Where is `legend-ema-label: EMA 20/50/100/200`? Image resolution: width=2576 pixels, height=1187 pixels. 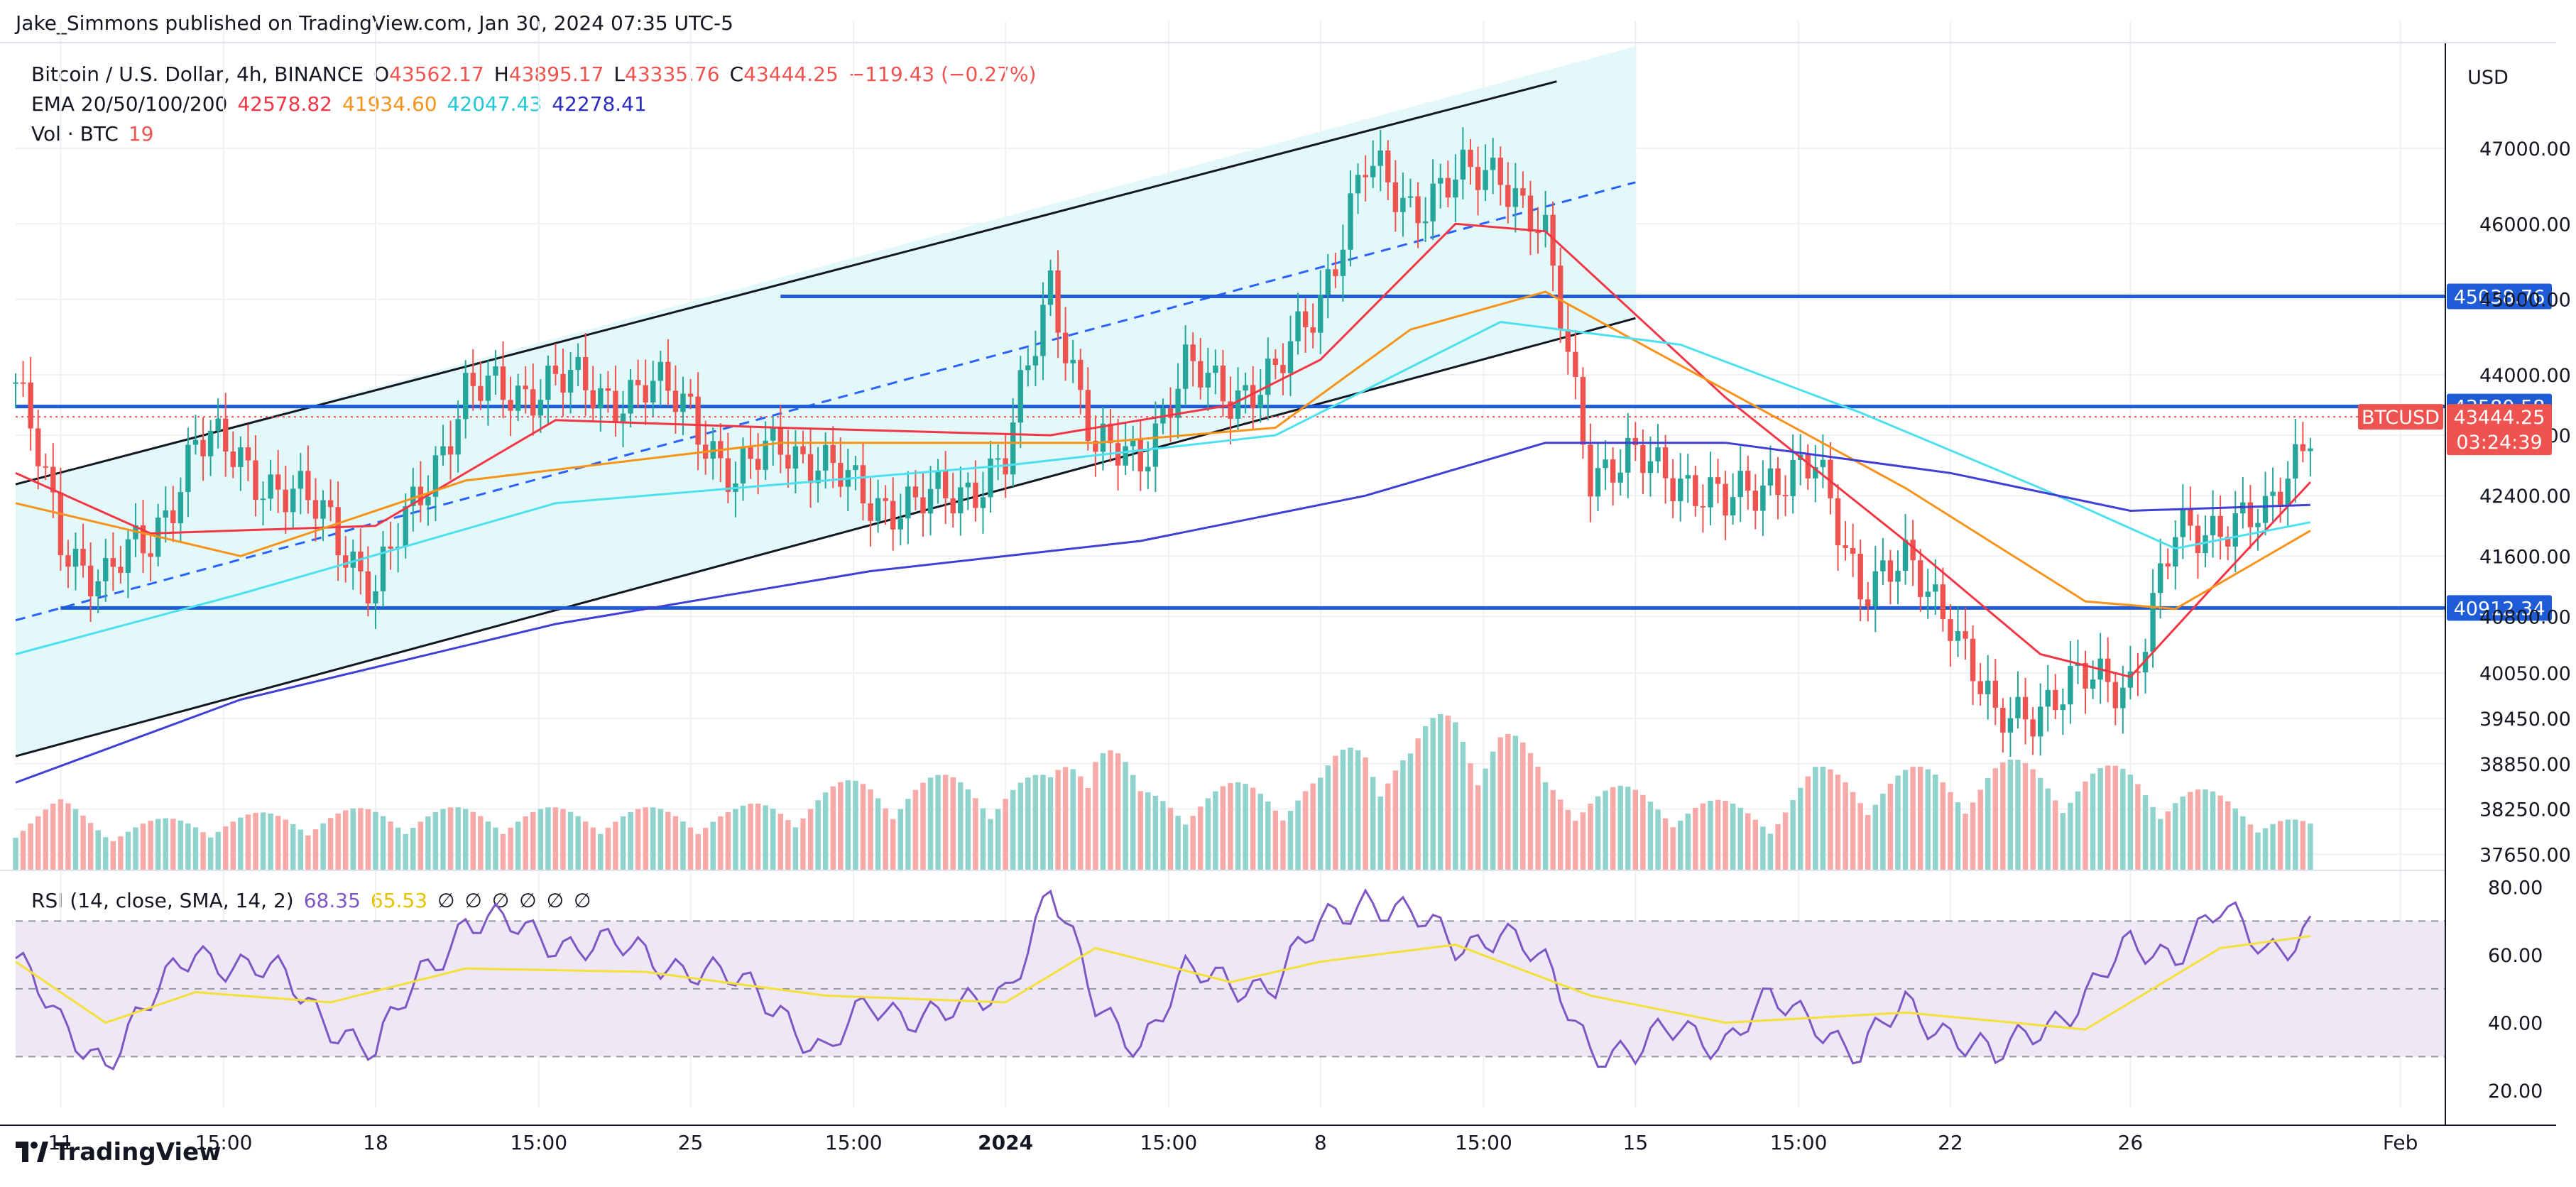
legend-ema-label: EMA 20/50/100/200 is located at coordinates (129, 104).